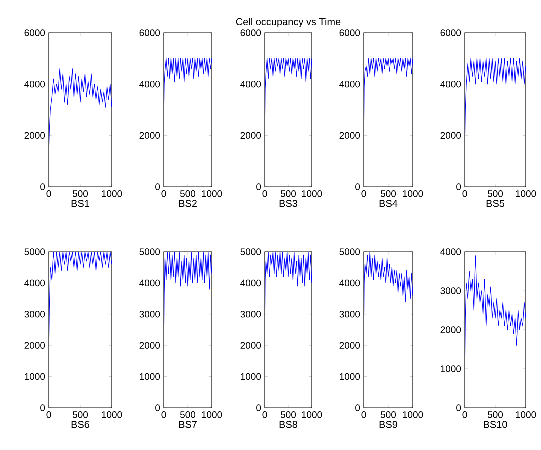 This screenshot has width=541, height=450. What do you see at coordinates (289, 204) in the screenshot?
I see `x-axis-title: BS3` at bounding box center [289, 204].